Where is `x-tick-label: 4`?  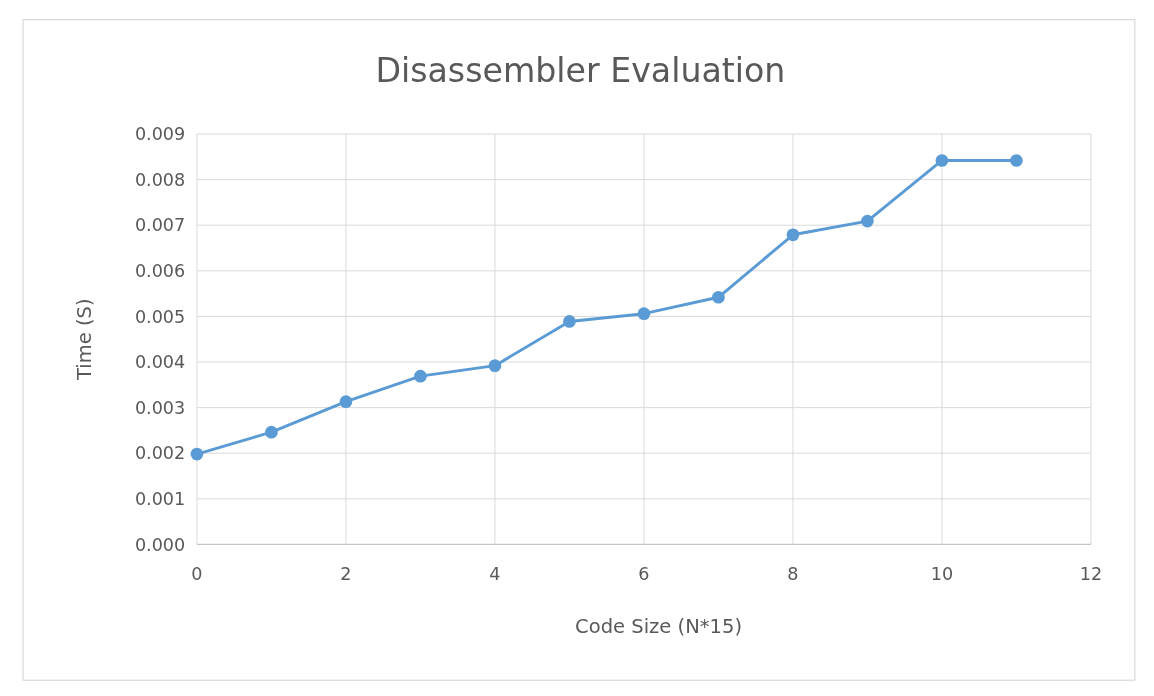 x-tick-label: 4 is located at coordinates (495, 573).